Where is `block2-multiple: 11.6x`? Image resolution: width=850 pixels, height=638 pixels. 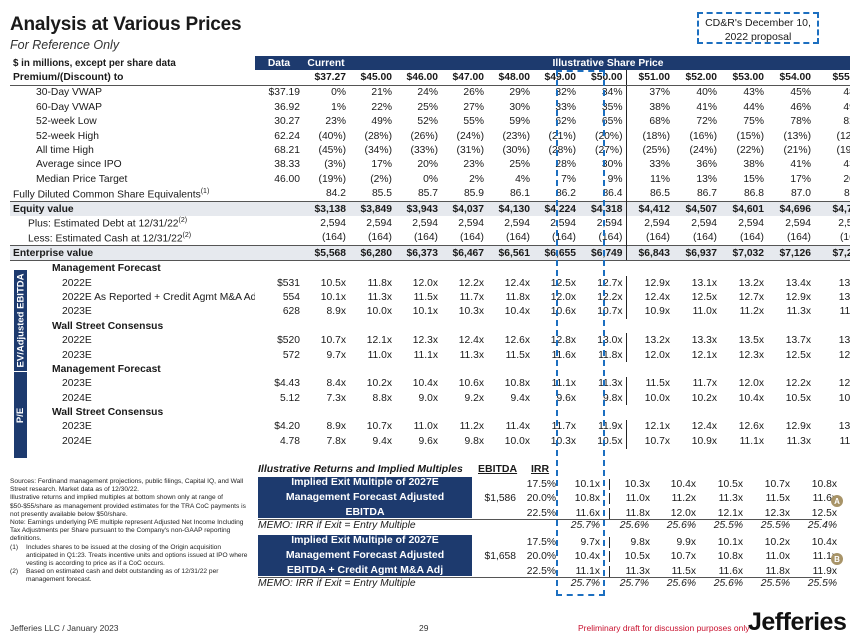 block2-multiple: 11.6x is located at coordinates (730, 571).